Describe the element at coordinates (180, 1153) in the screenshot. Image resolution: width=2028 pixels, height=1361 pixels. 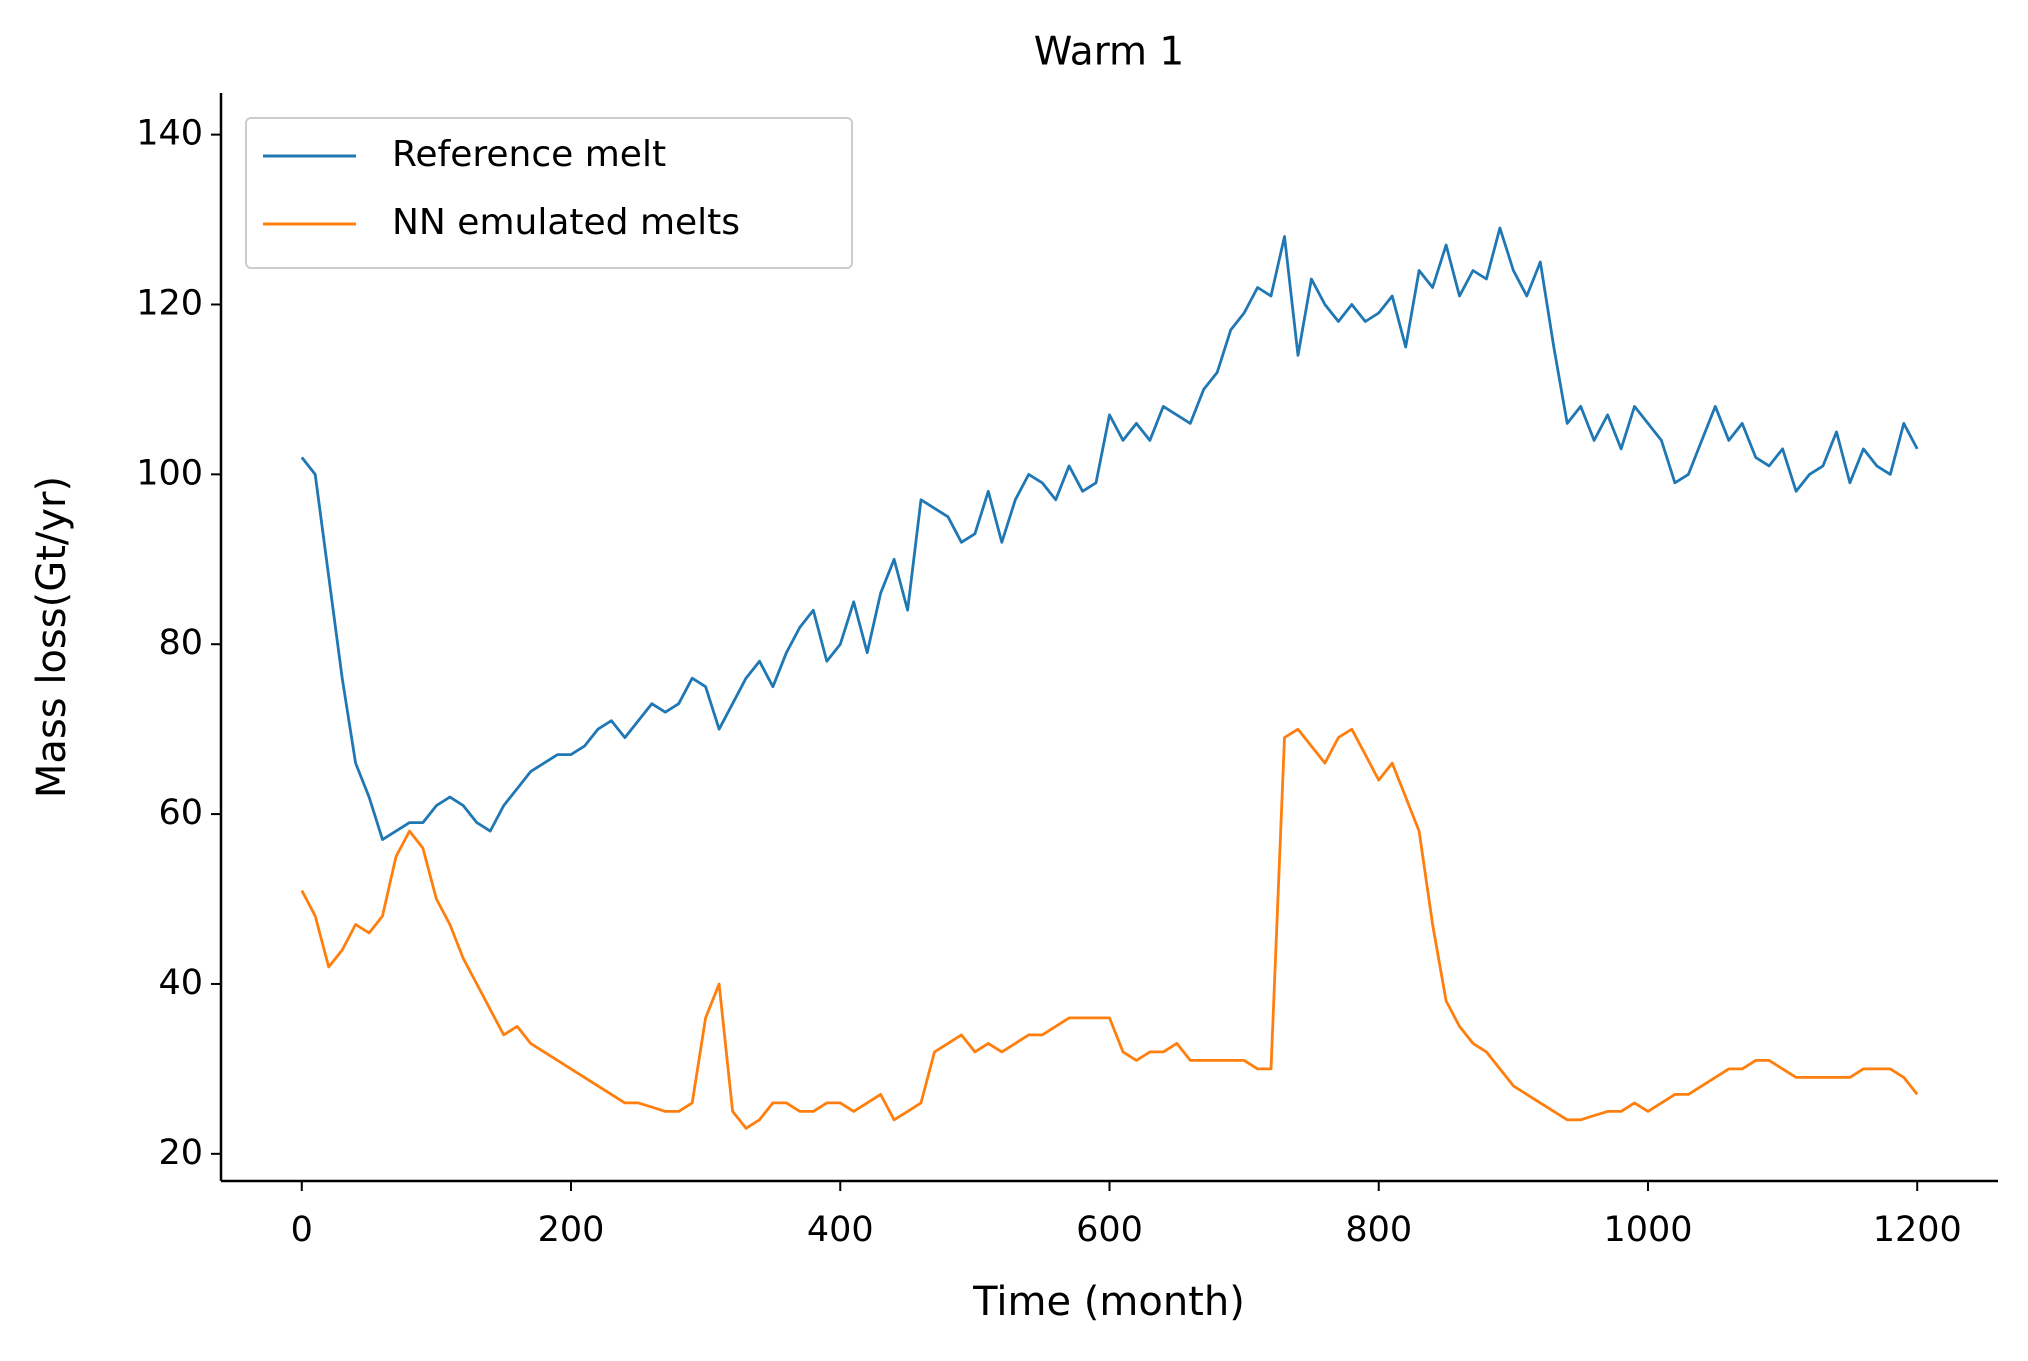
I see `y-tick-label: 20` at that location.